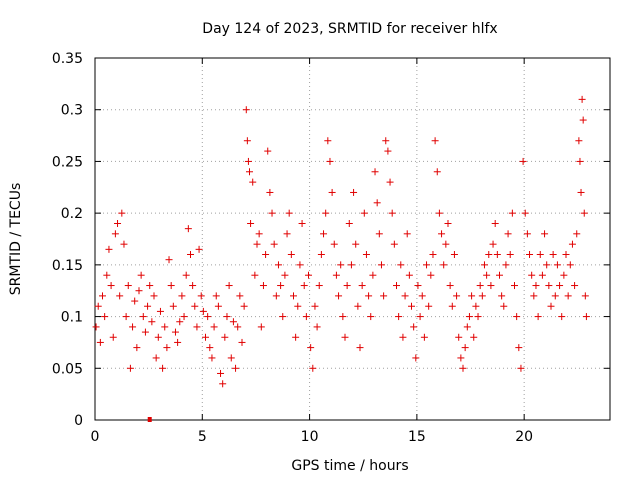  I want to click on y-tick-label: 0.35, so click(67, 59).